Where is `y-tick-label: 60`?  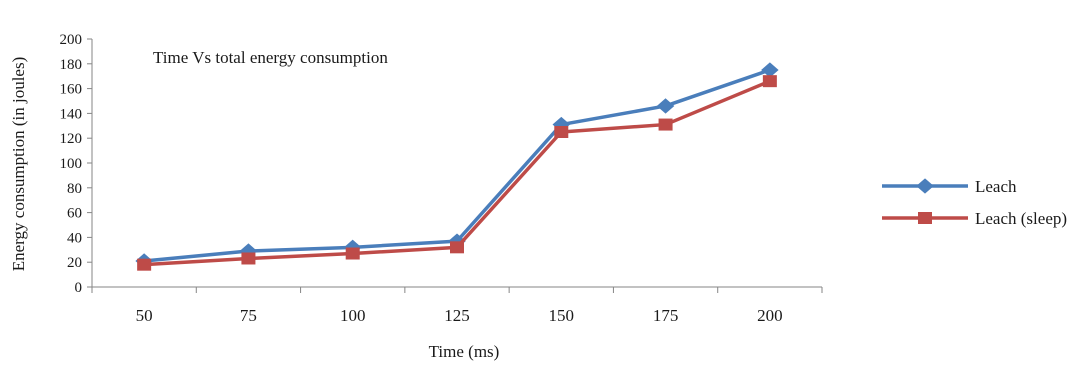
y-tick-label: 60 is located at coordinates (74, 214).